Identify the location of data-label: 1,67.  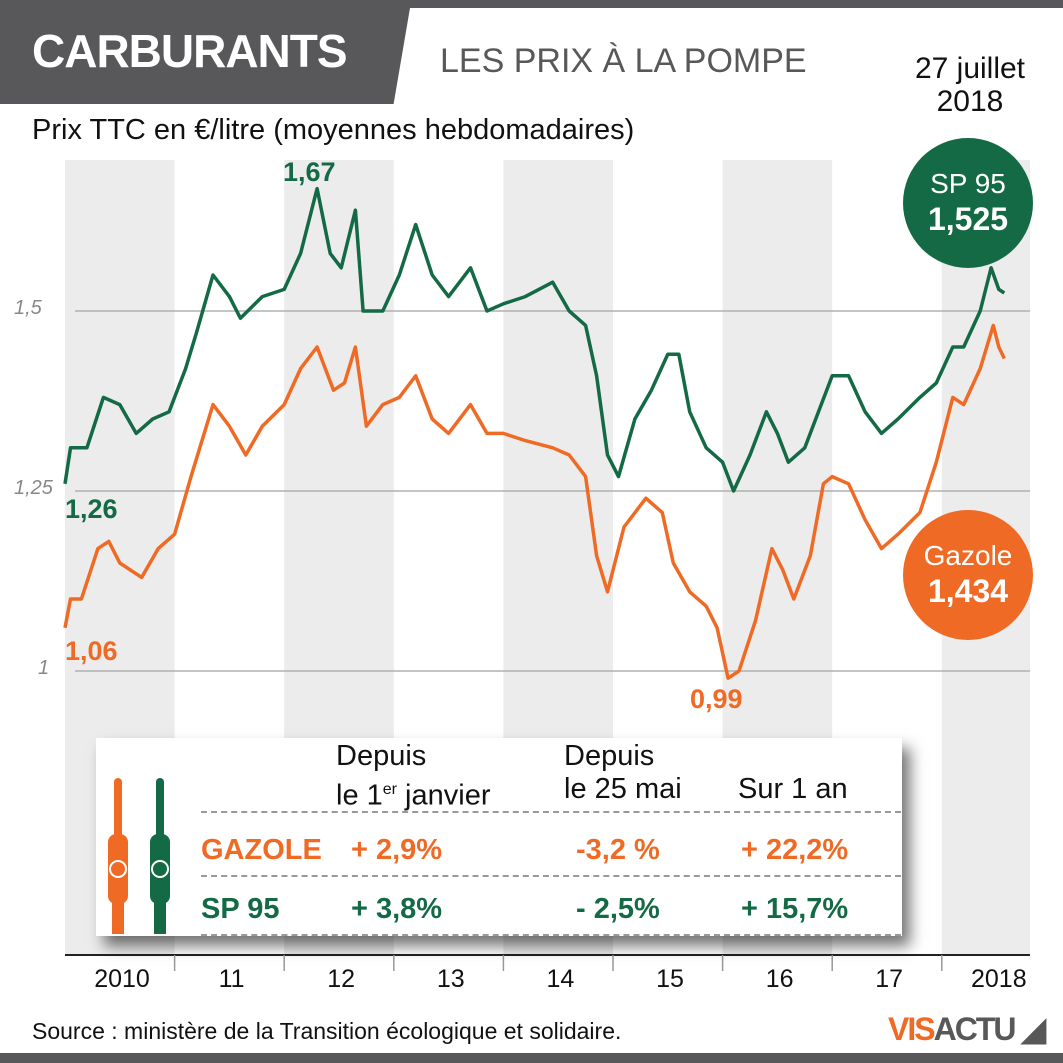
(309, 172).